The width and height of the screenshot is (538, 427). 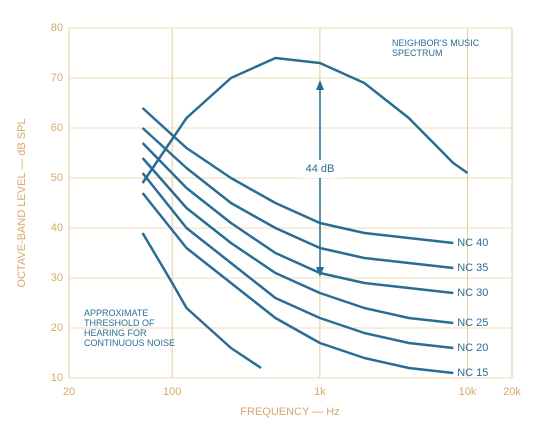 I want to click on y-tick-label: 50, so click(x=57, y=178).